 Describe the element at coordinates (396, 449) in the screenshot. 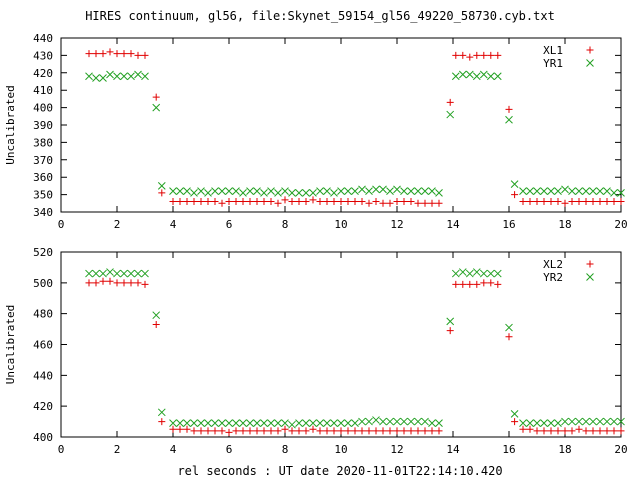

I see `x-tick-label: 12` at that location.